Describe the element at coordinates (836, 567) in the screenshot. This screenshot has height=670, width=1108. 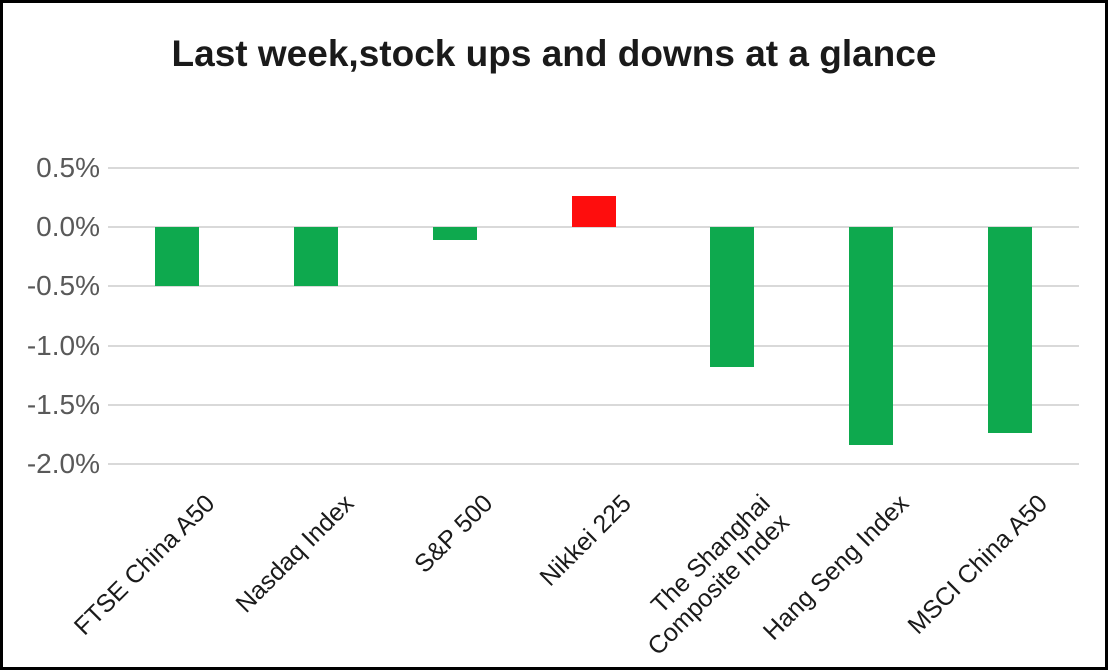
I see `x-axis-label-hang-seng-index: Hang Seng Index` at that location.